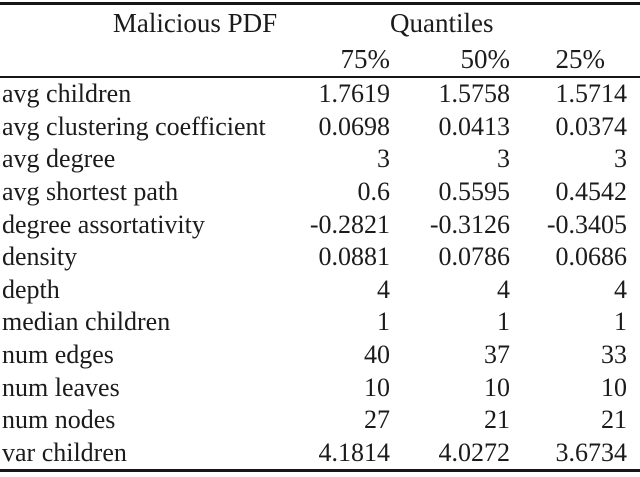 This screenshot has width=640, height=477. Describe the element at coordinates (474, 192) in the screenshot. I see `value-q50: 0.5595` at that location.